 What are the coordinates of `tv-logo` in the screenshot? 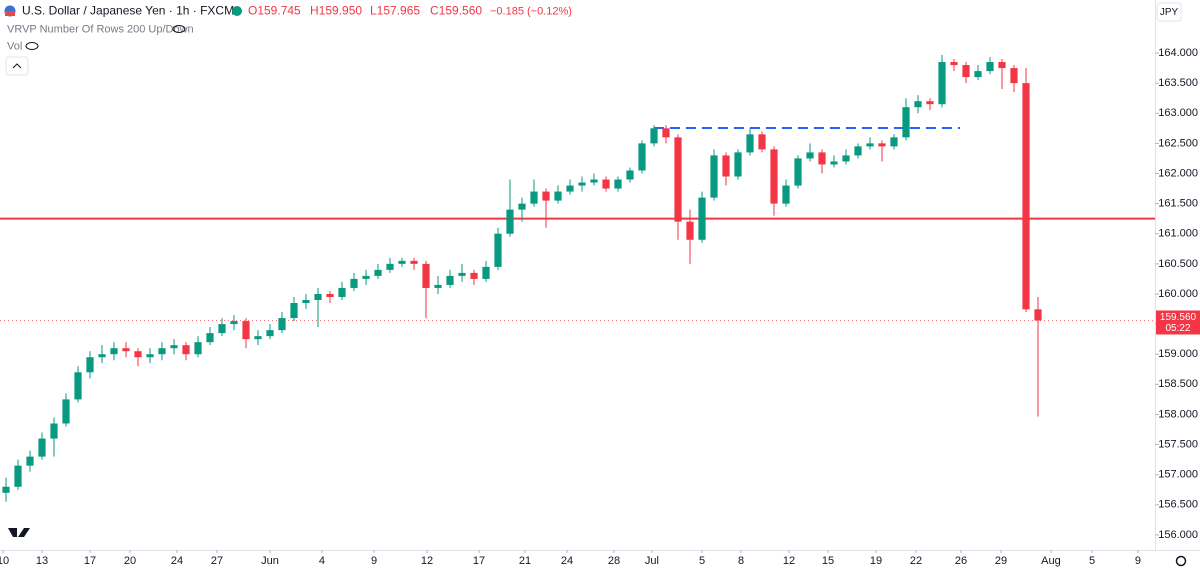 It's located at (19, 532).